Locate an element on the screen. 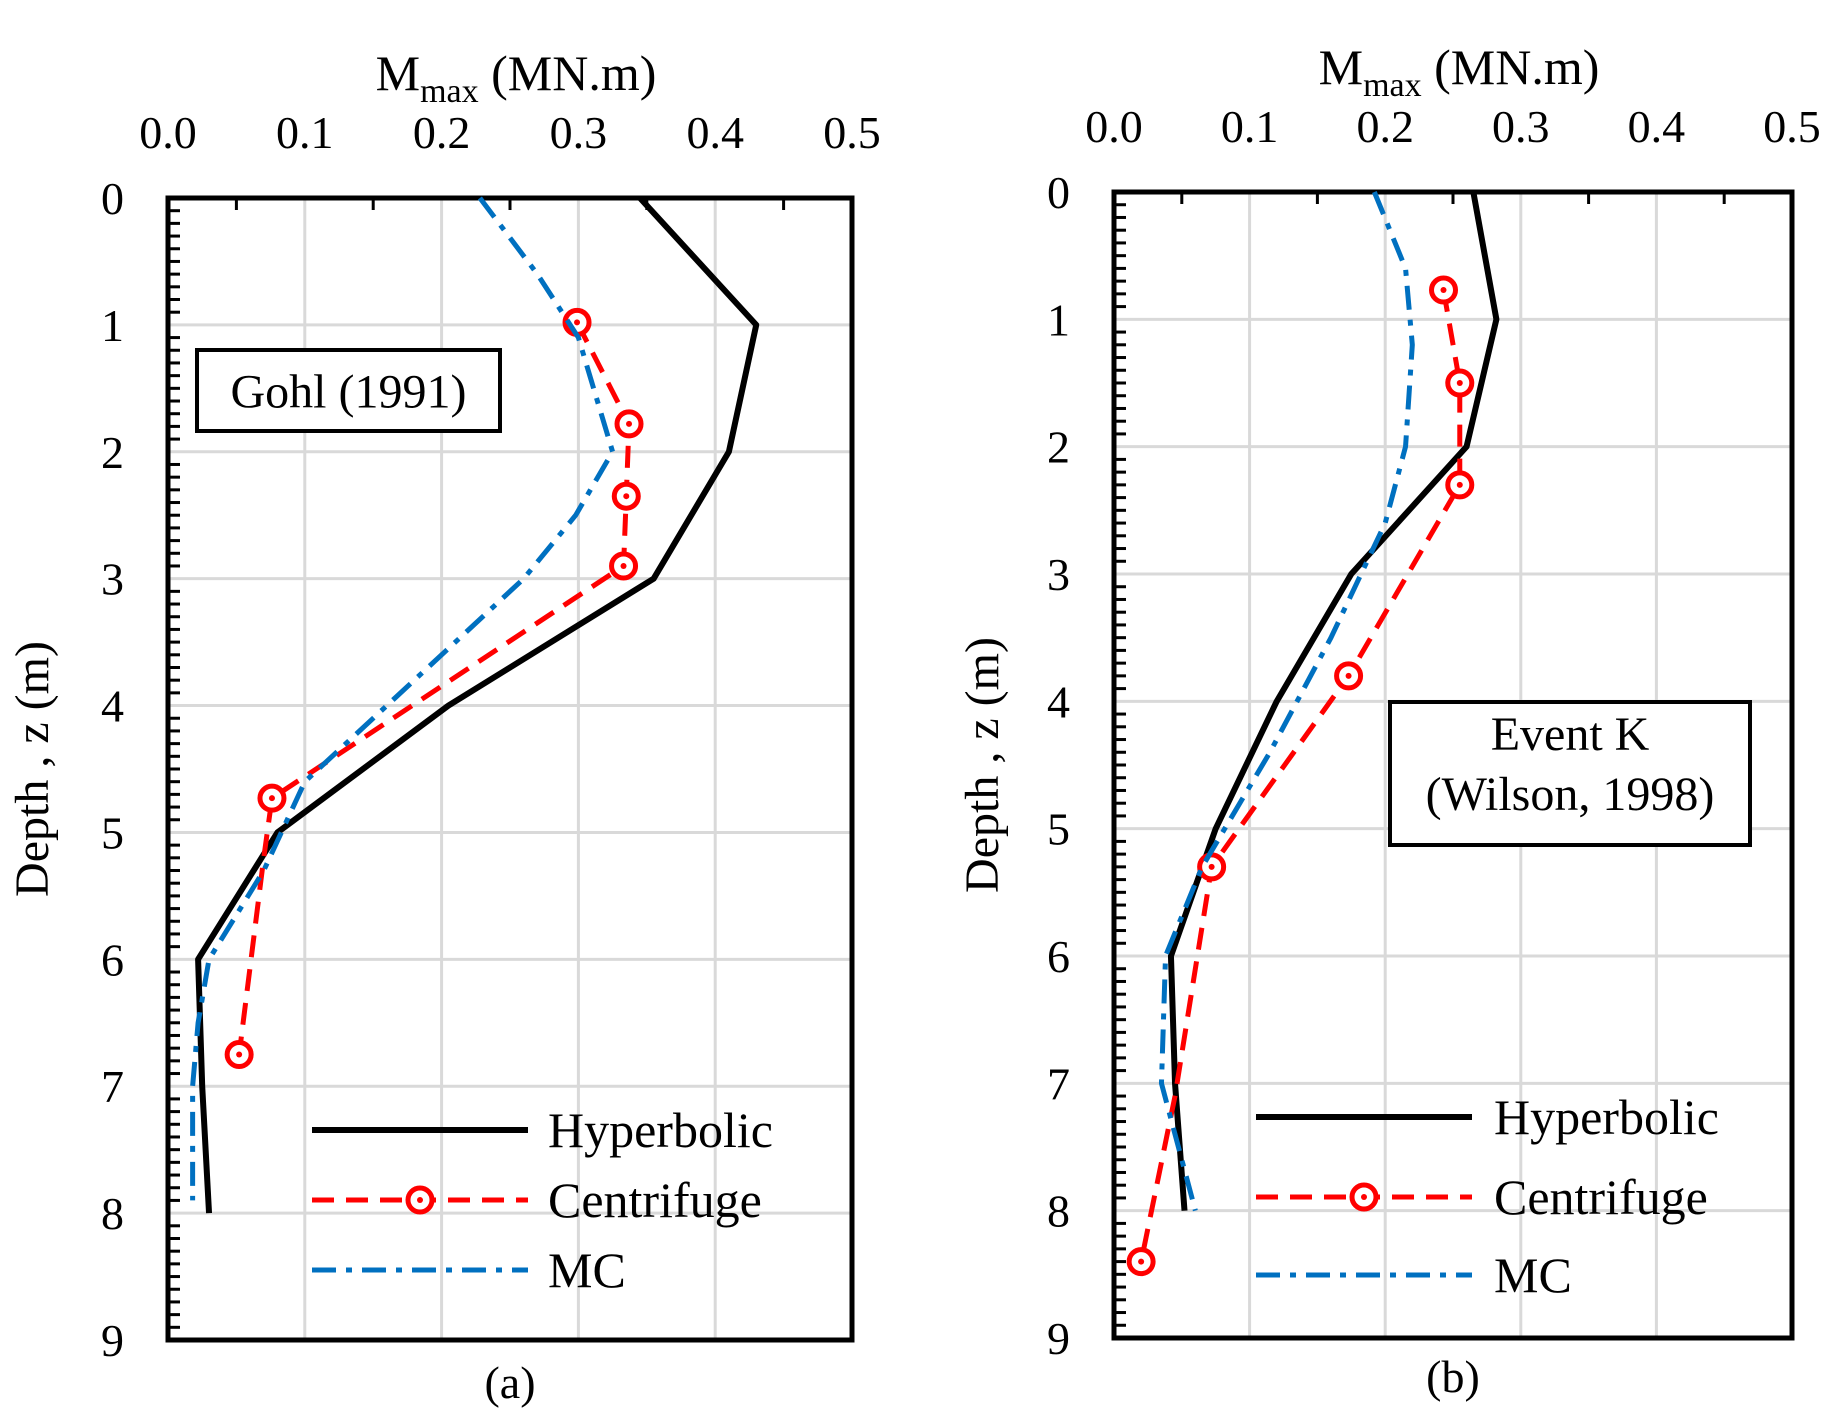 Image resolution: width=1837 pixels, height=1426 pixels. series-line-centrifuge is located at coordinates (1300, 776).